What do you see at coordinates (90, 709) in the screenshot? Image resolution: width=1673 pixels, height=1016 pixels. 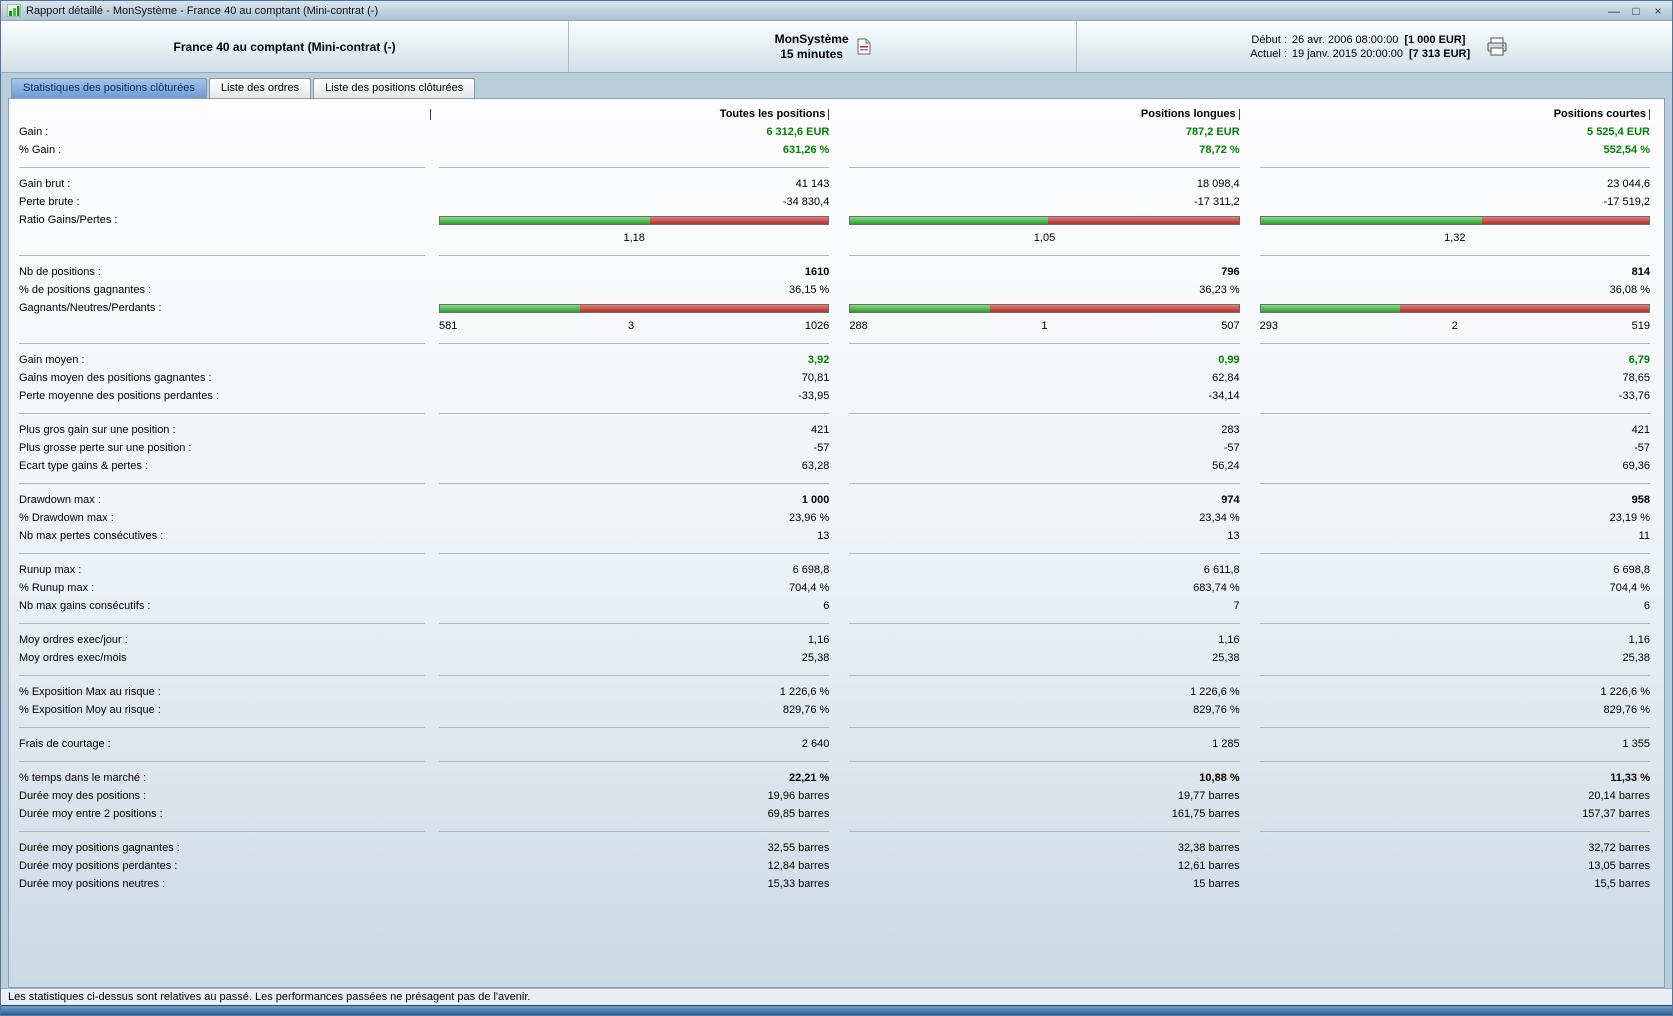 I see `stat-label: % Exposition Moy au risque :` at bounding box center [90, 709].